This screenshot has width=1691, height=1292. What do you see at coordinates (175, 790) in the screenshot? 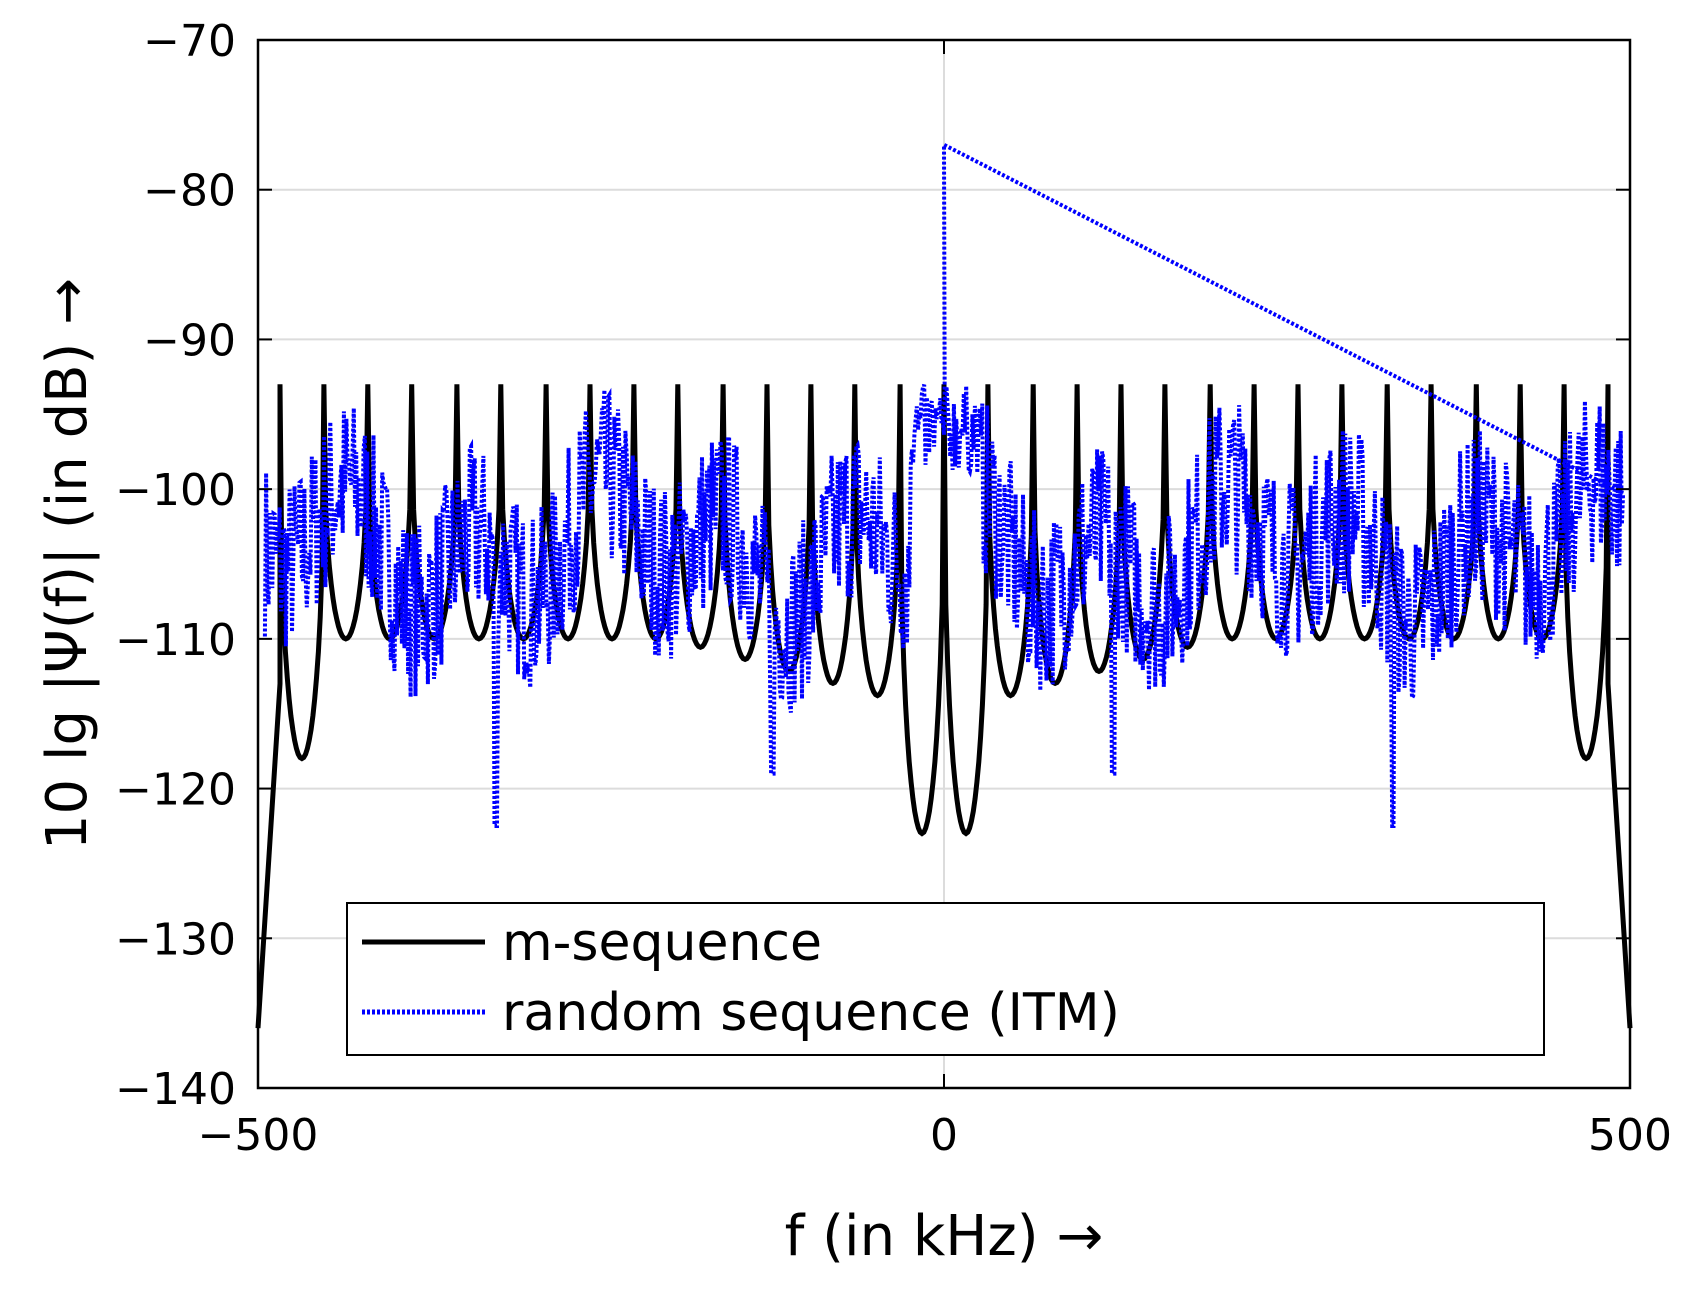
I see `y-tick-label: −120` at bounding box center [175, 790].